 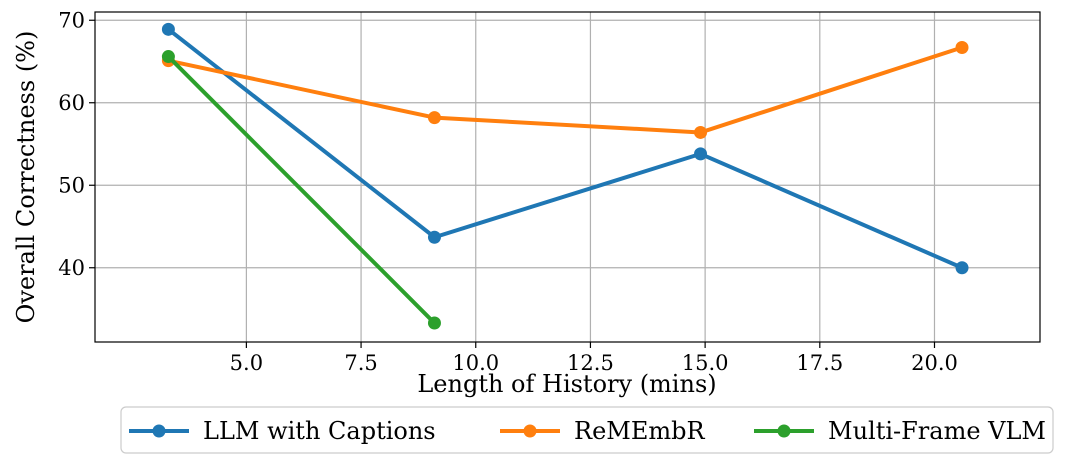 What do you see at coordinates (705, 363) in the screenshot?
I see `x-tick-label: 15.0` at bounding box center [705, 363].